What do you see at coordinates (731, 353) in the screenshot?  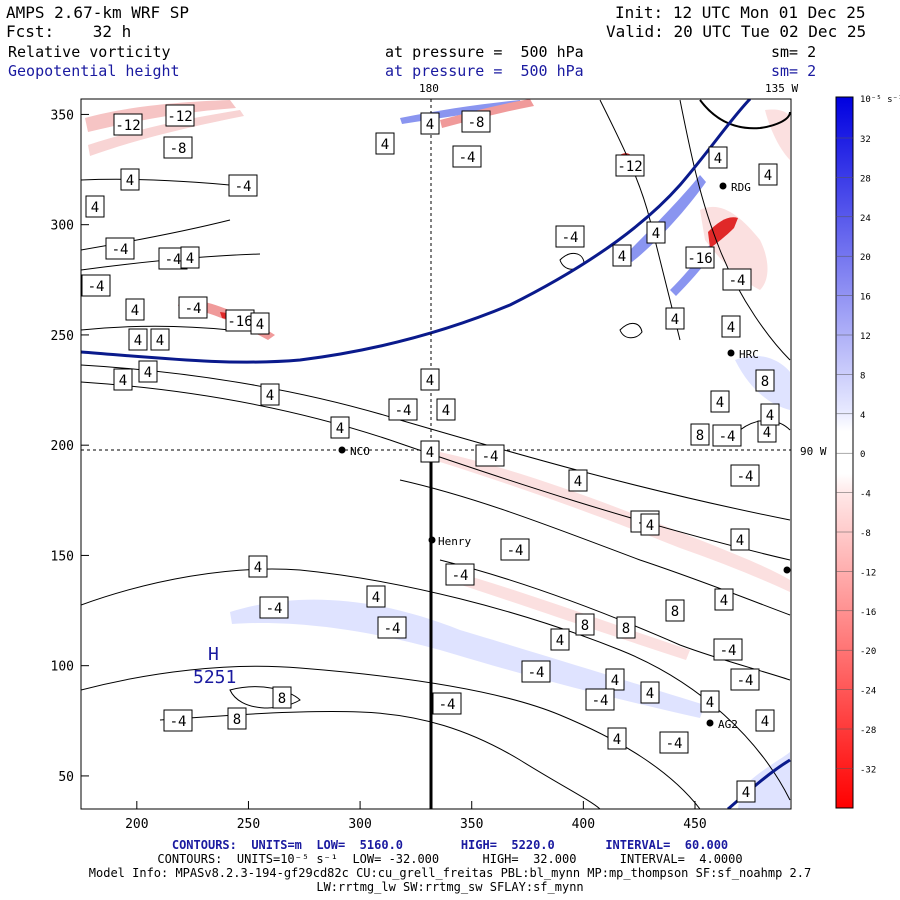 I see `station-dot-hrc` at bounding box center [731, 353].